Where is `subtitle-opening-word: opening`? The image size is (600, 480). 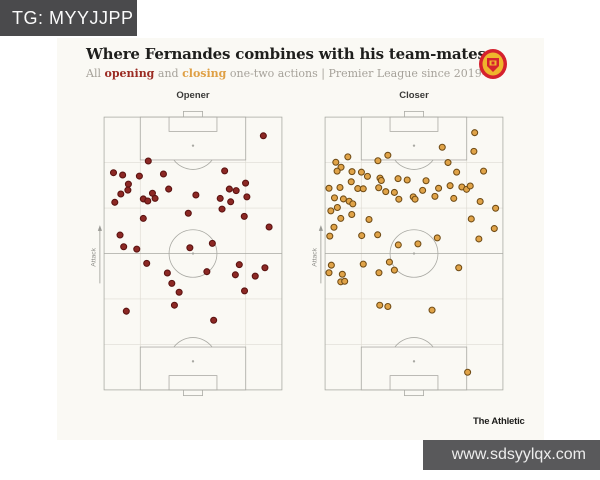
subtitle-opening-word: opening is located at coordinates (129, 73).